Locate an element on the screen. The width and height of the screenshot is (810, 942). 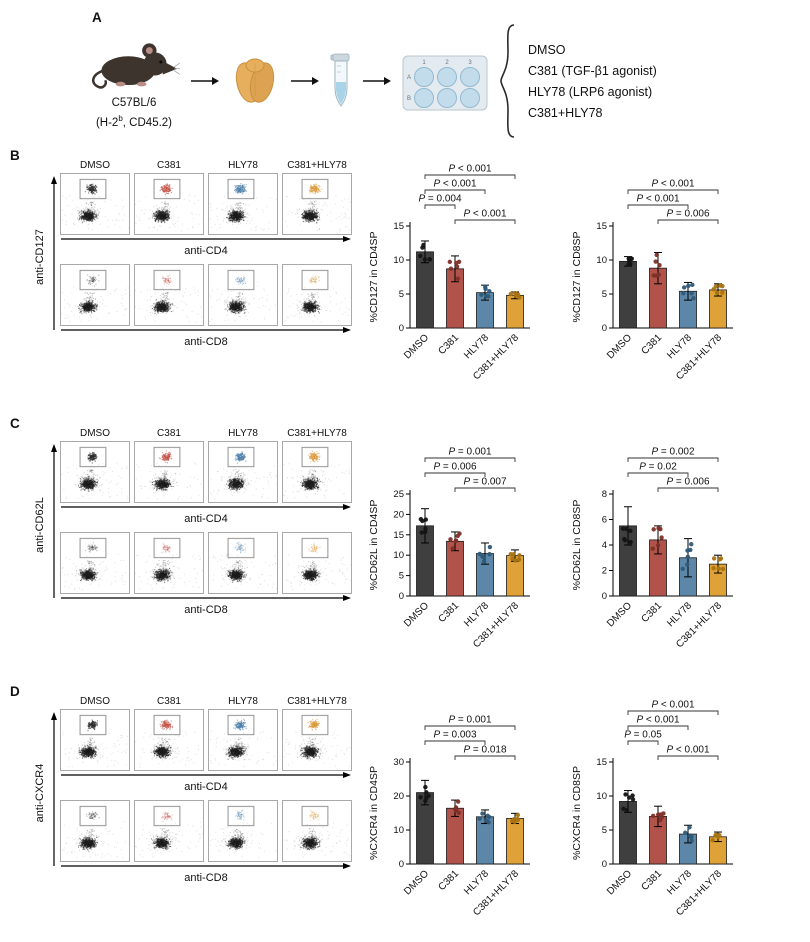
panel-a: A C57BL/6 (H-2b, CD45.2) is located at coordinates (426, 75).